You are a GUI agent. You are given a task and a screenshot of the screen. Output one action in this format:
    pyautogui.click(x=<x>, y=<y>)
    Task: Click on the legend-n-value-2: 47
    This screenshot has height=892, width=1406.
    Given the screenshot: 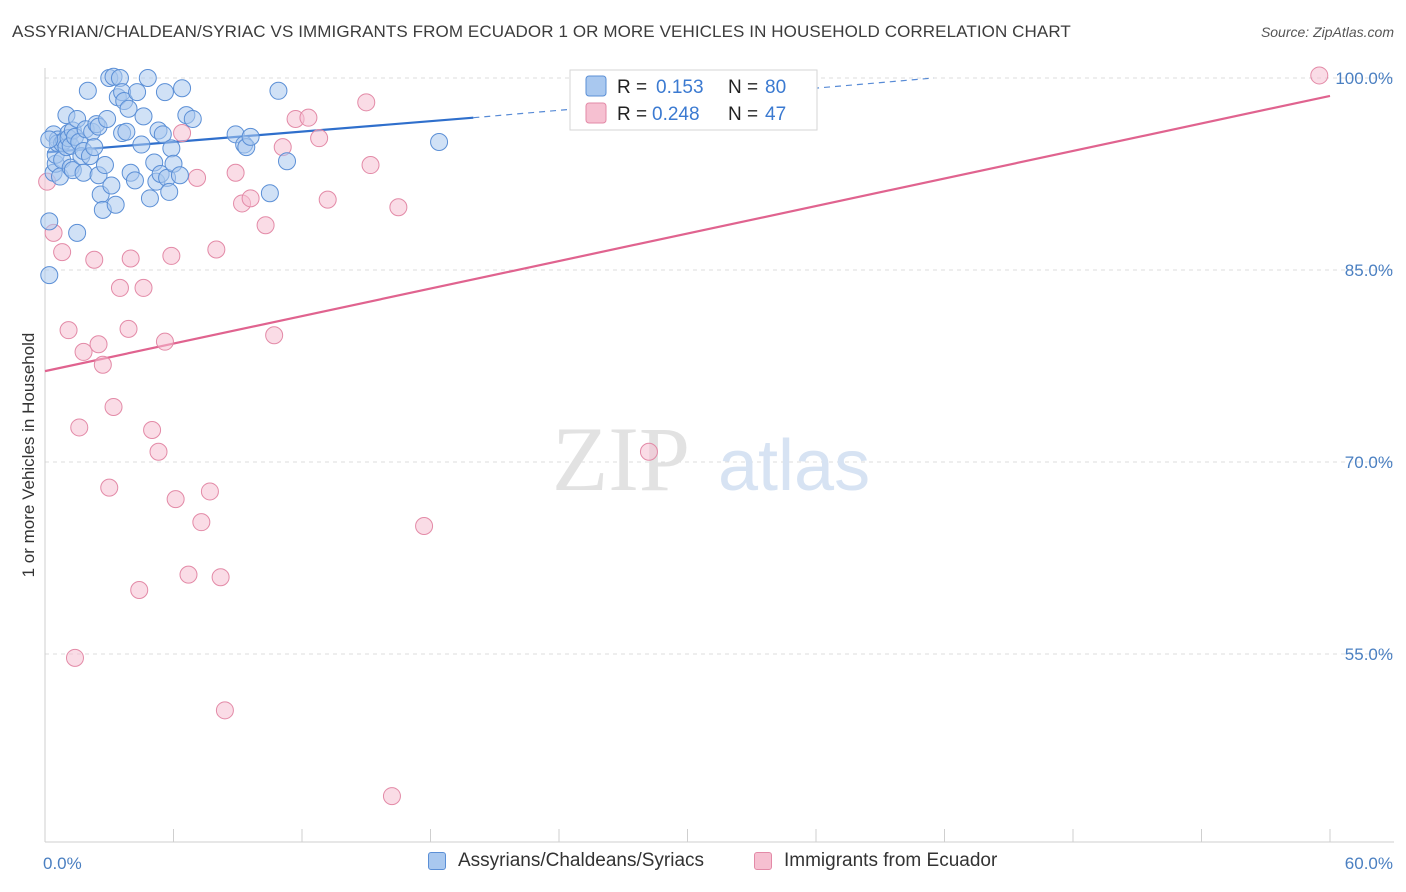 What is the action you would take?
    pyautogui.click(x=775, y=114)
    